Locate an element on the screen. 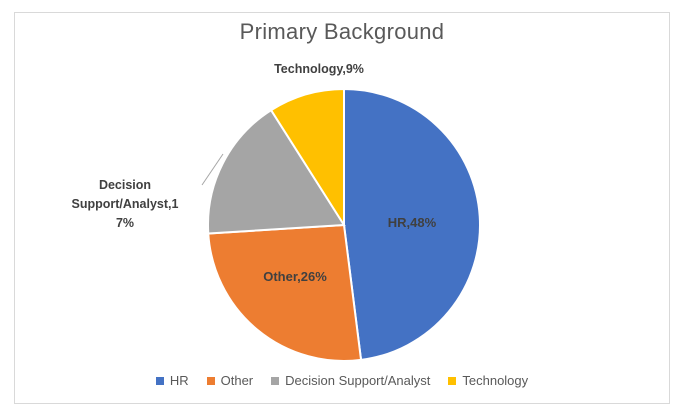 The image size is (688, 417). legend-item-decision-support: Decision Support/Analyst is located at coordinates (350, 380).